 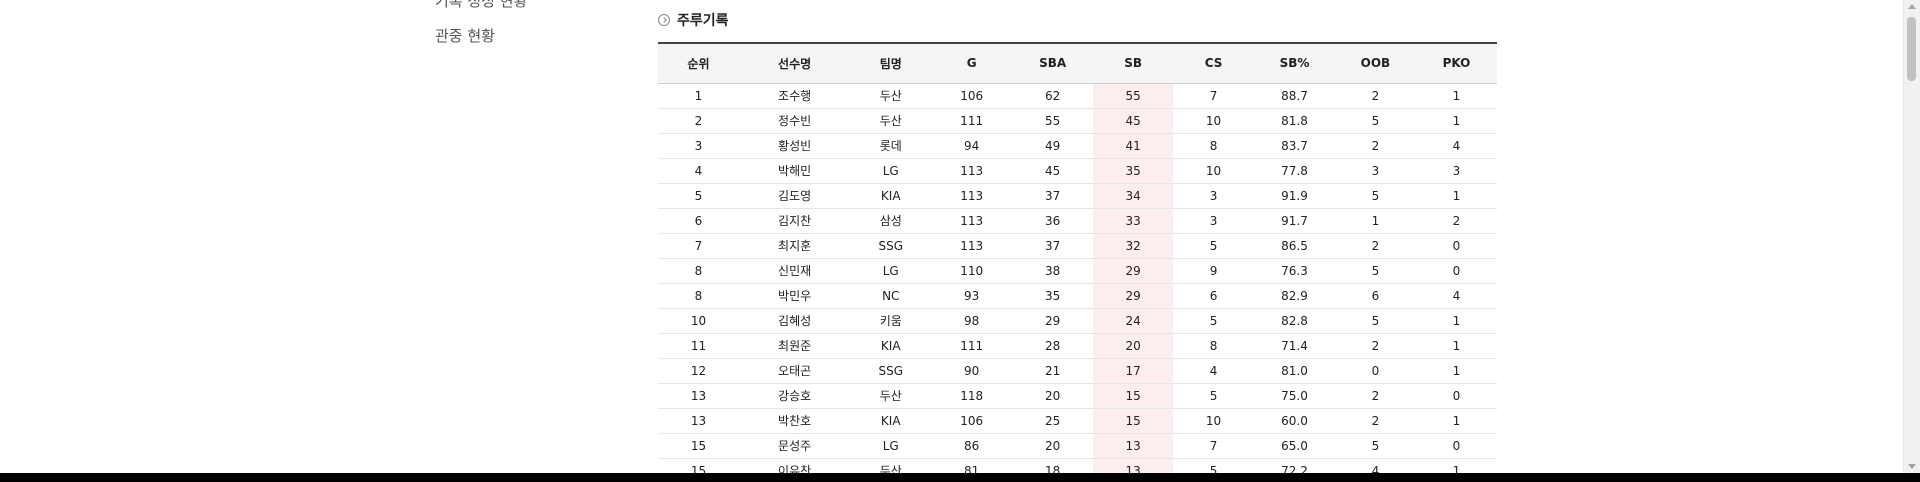 What do you see at coordinates (972, 421) in the screenshot?
I see `table-cell: 106` at bounding box center [972, 421].